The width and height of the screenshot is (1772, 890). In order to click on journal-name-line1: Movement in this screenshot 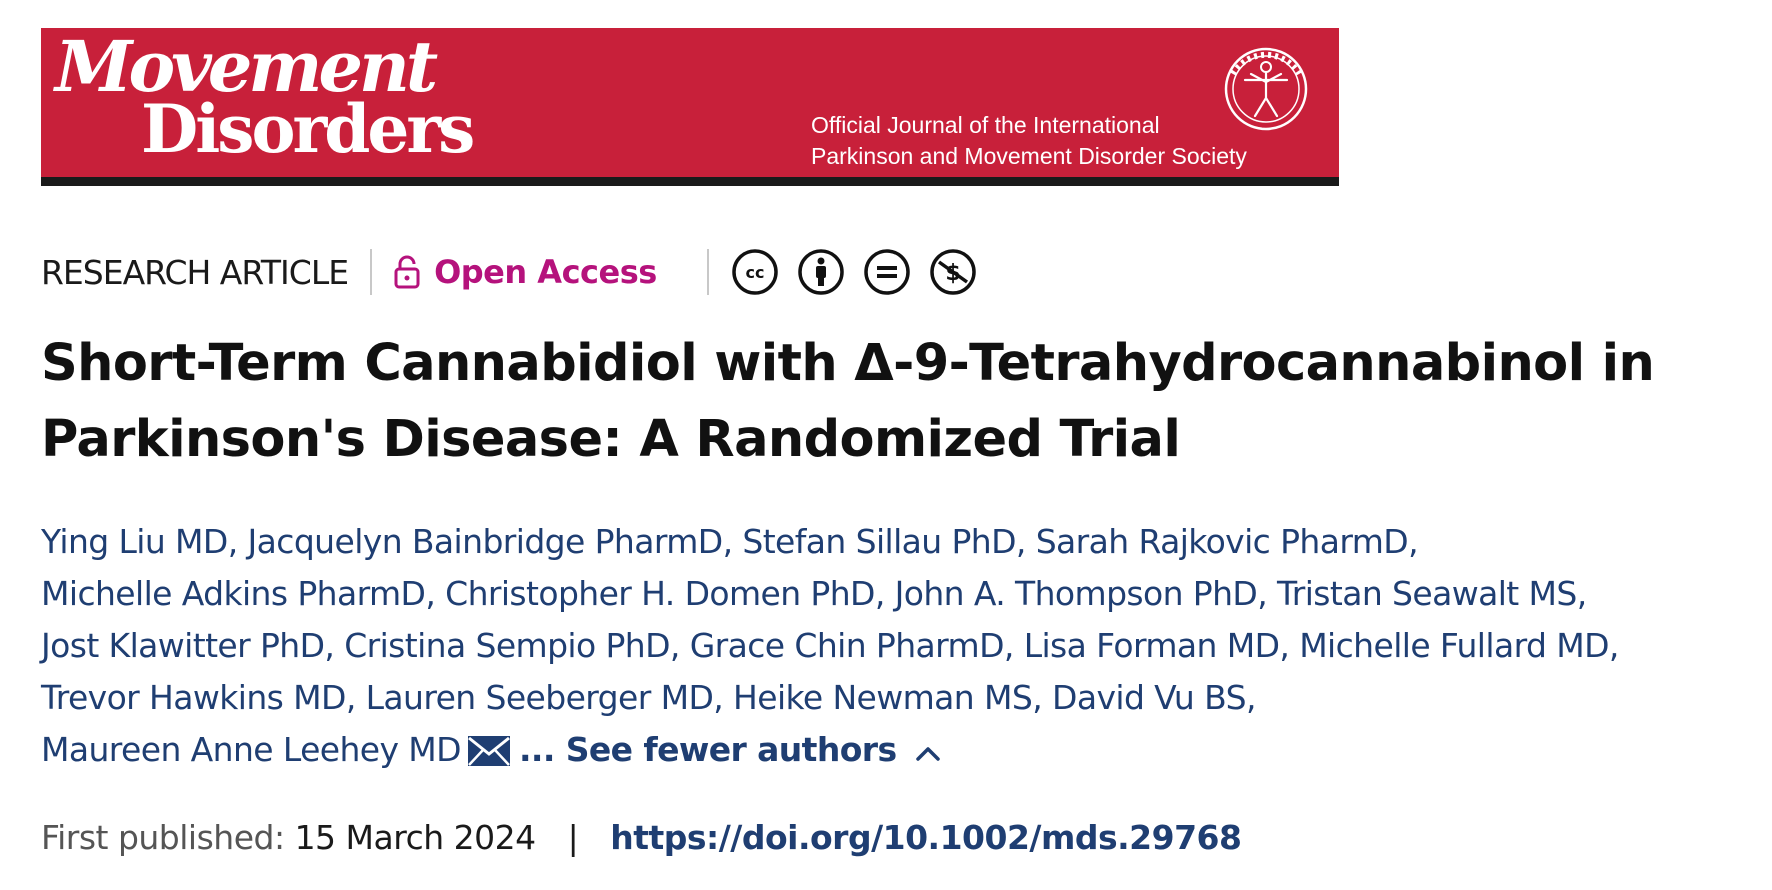, I will do `click(246, 66)`.